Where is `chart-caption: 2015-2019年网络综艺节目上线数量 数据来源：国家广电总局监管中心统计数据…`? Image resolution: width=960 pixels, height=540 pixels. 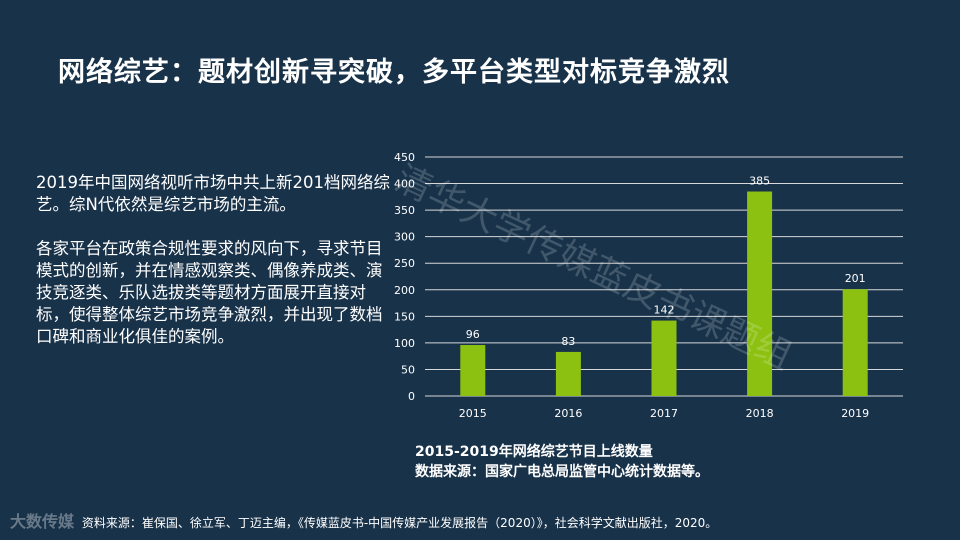
chart-caption: 2015-2019年网络综艺节目上线数量 数据来源：国家广电总局监管中心统计数据… is located at coordinates (562, 462).